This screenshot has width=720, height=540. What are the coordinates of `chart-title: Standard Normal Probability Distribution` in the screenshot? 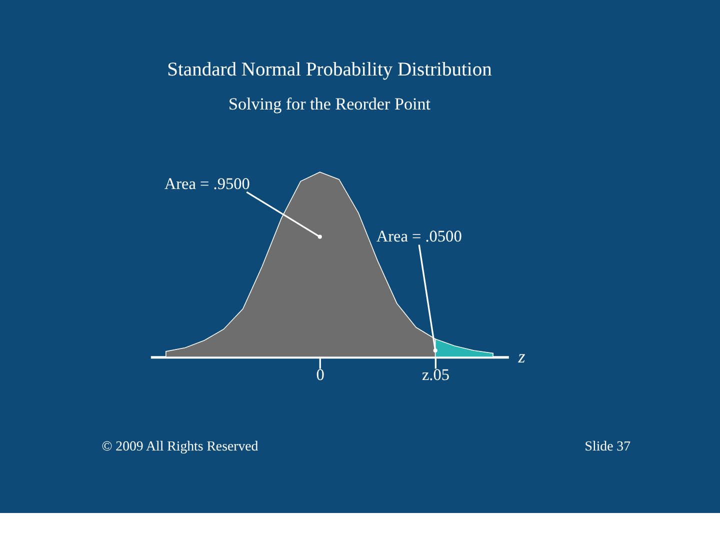 It's located at (329, 69).